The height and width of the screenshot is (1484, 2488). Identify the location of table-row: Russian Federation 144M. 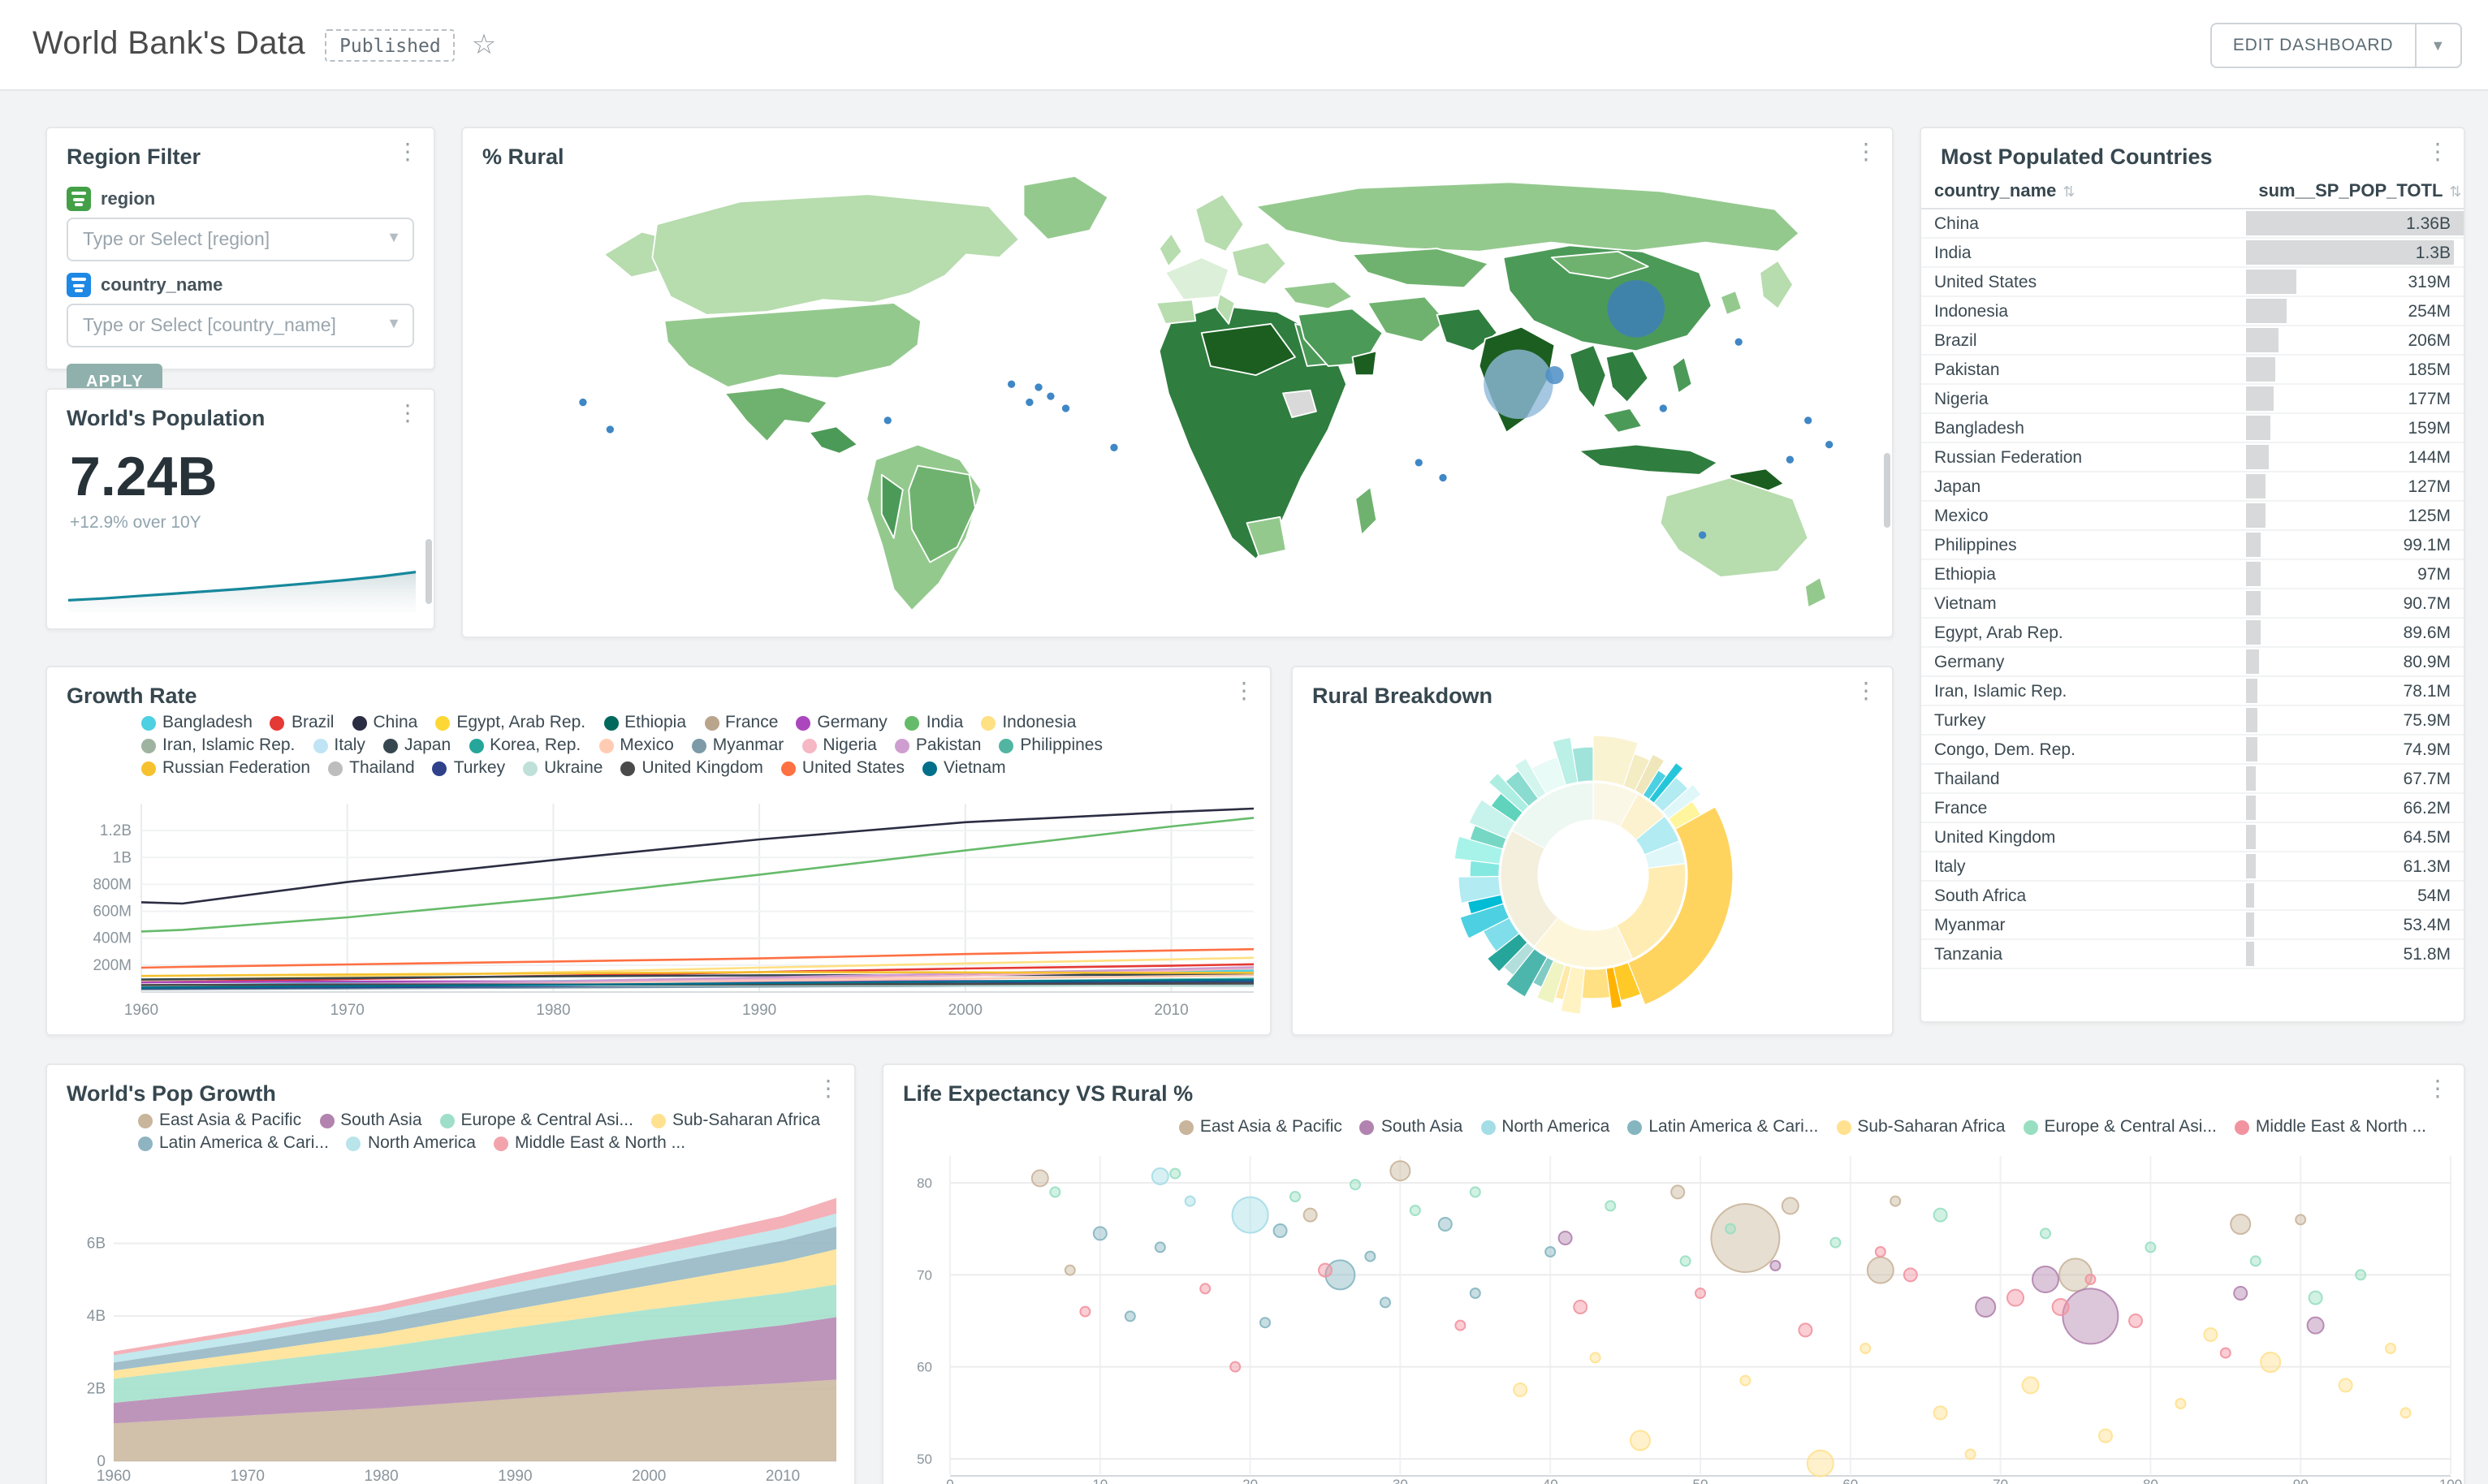
(2192, 457).